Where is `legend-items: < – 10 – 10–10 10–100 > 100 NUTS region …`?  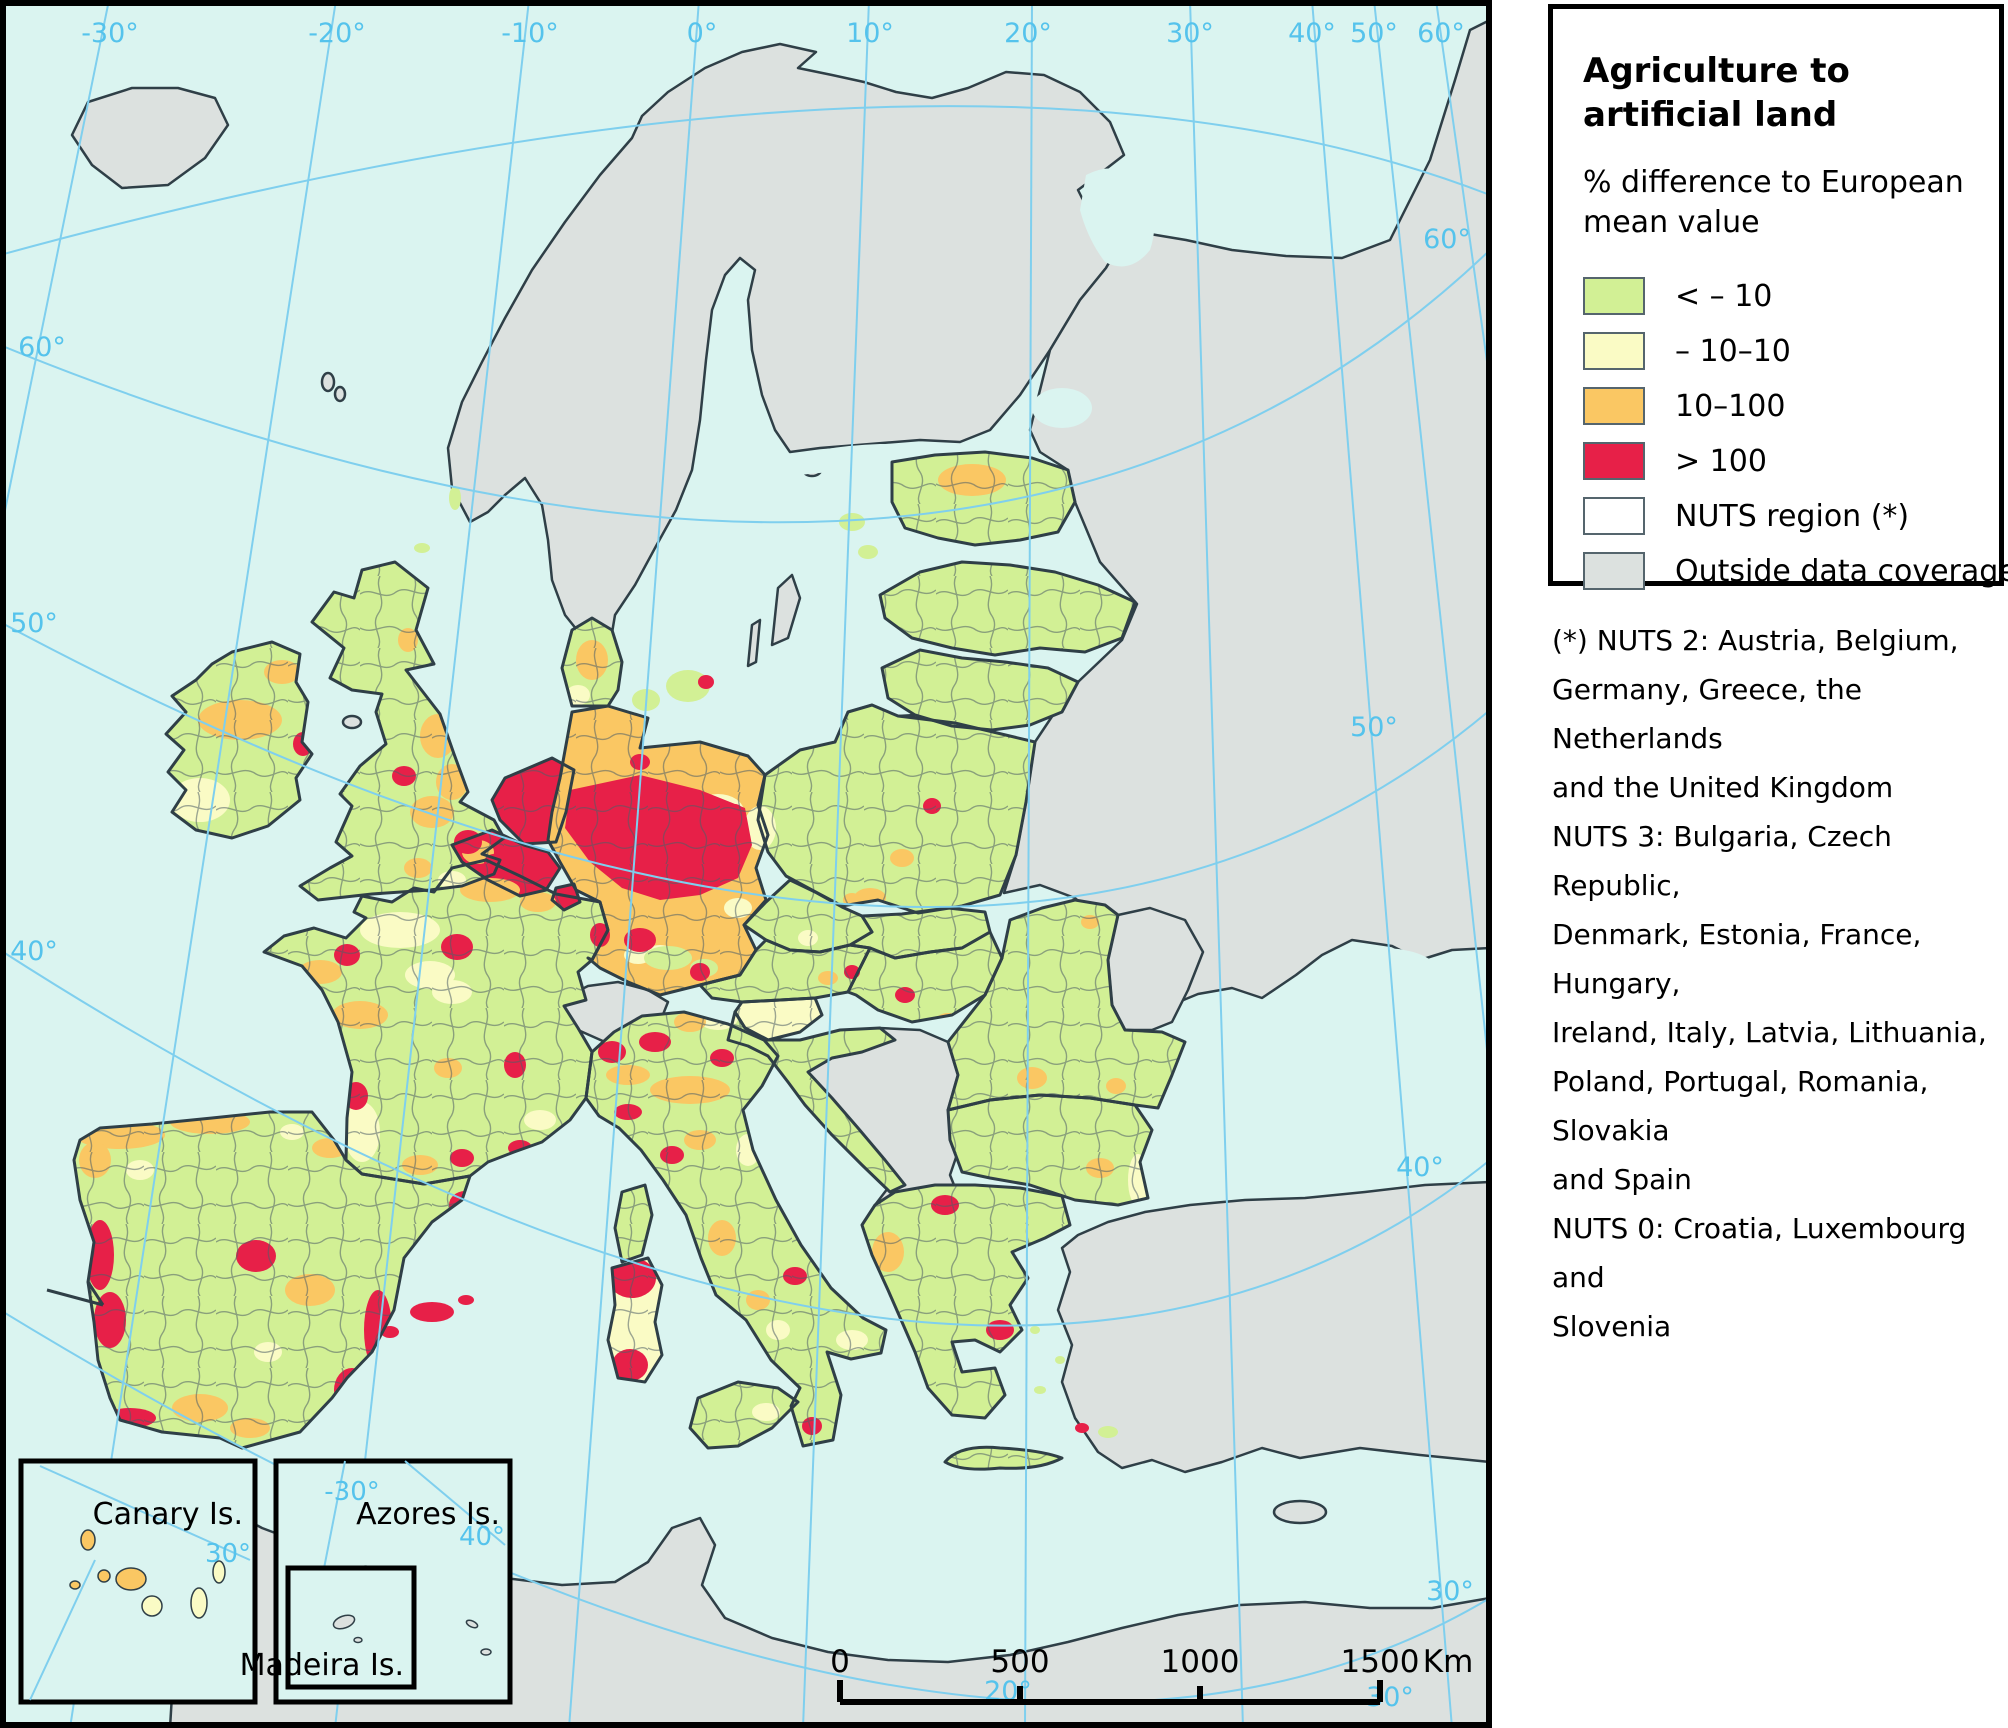 legend-items: < – 10 – 10–10 10–100 > 100 NUTS region … is located at coordinates (1795, 433).